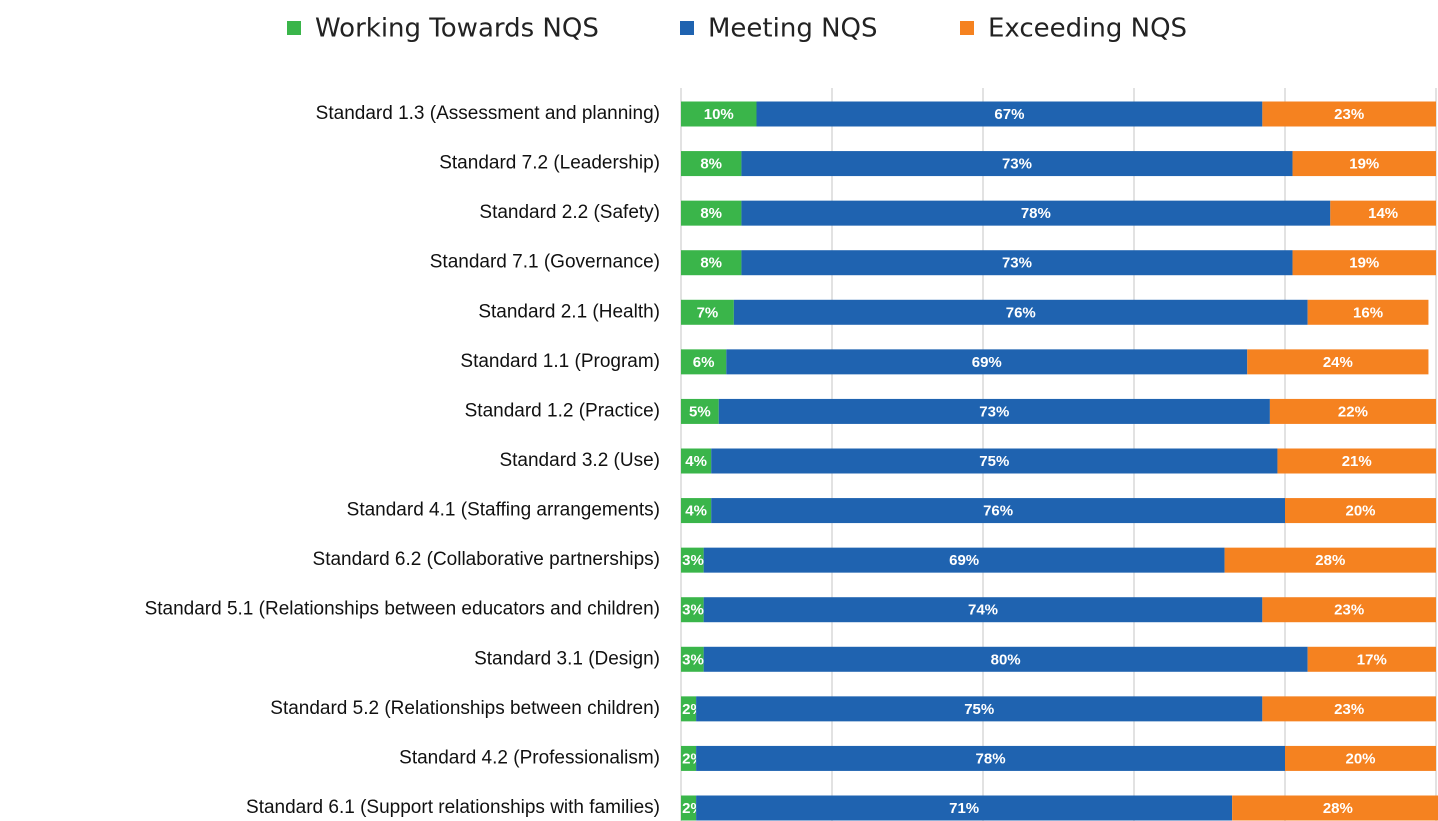 This screenshot has width=1438, height=821. I want to click on data-label: 74%, so click(983, 610).